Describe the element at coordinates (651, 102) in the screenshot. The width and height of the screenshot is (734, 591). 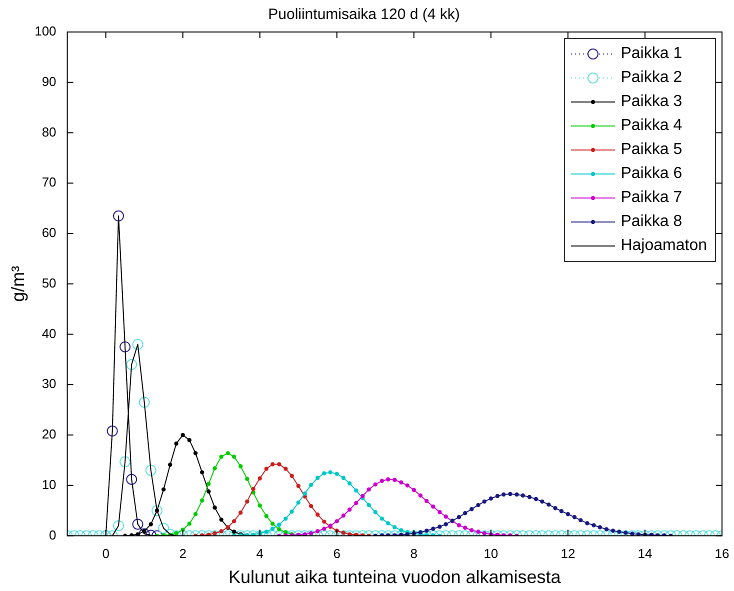
I see `legend-label: Paikka 3` at that location.